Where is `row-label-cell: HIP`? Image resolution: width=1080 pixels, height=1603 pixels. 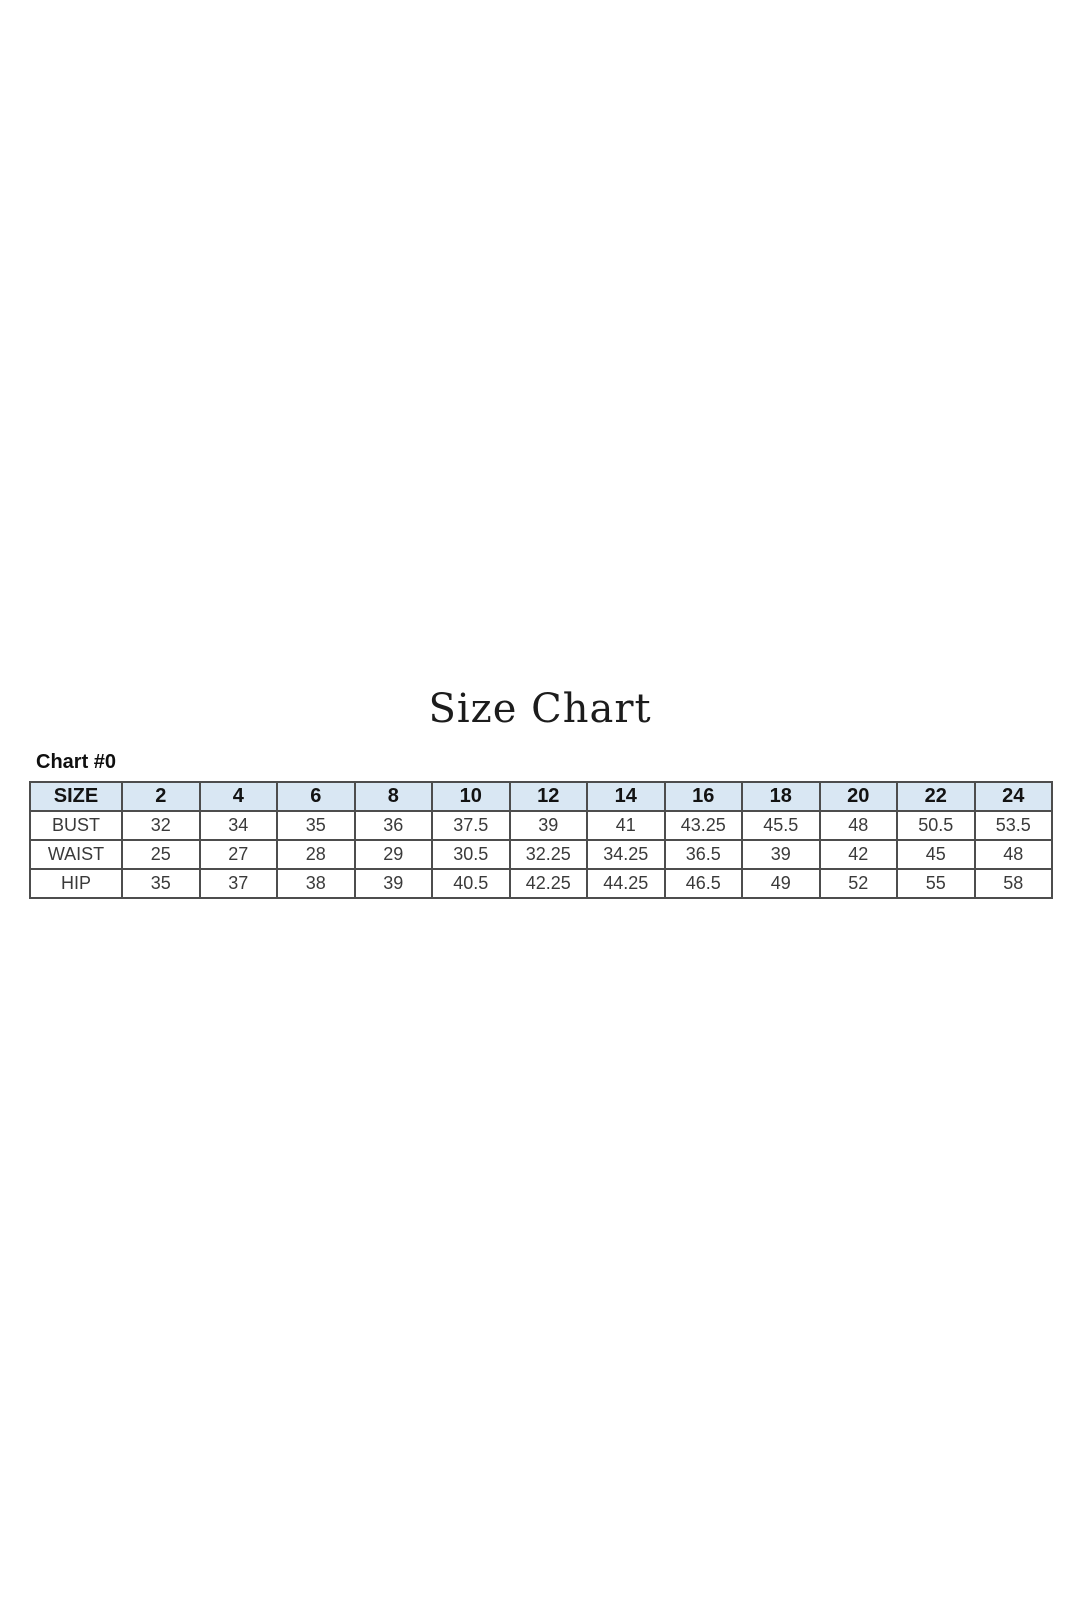
row-label-cell: HIP is located at coordinates (76, 883).